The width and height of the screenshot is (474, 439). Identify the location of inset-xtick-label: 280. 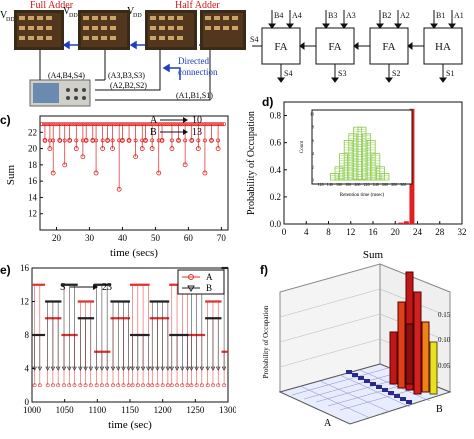
(394, 184).